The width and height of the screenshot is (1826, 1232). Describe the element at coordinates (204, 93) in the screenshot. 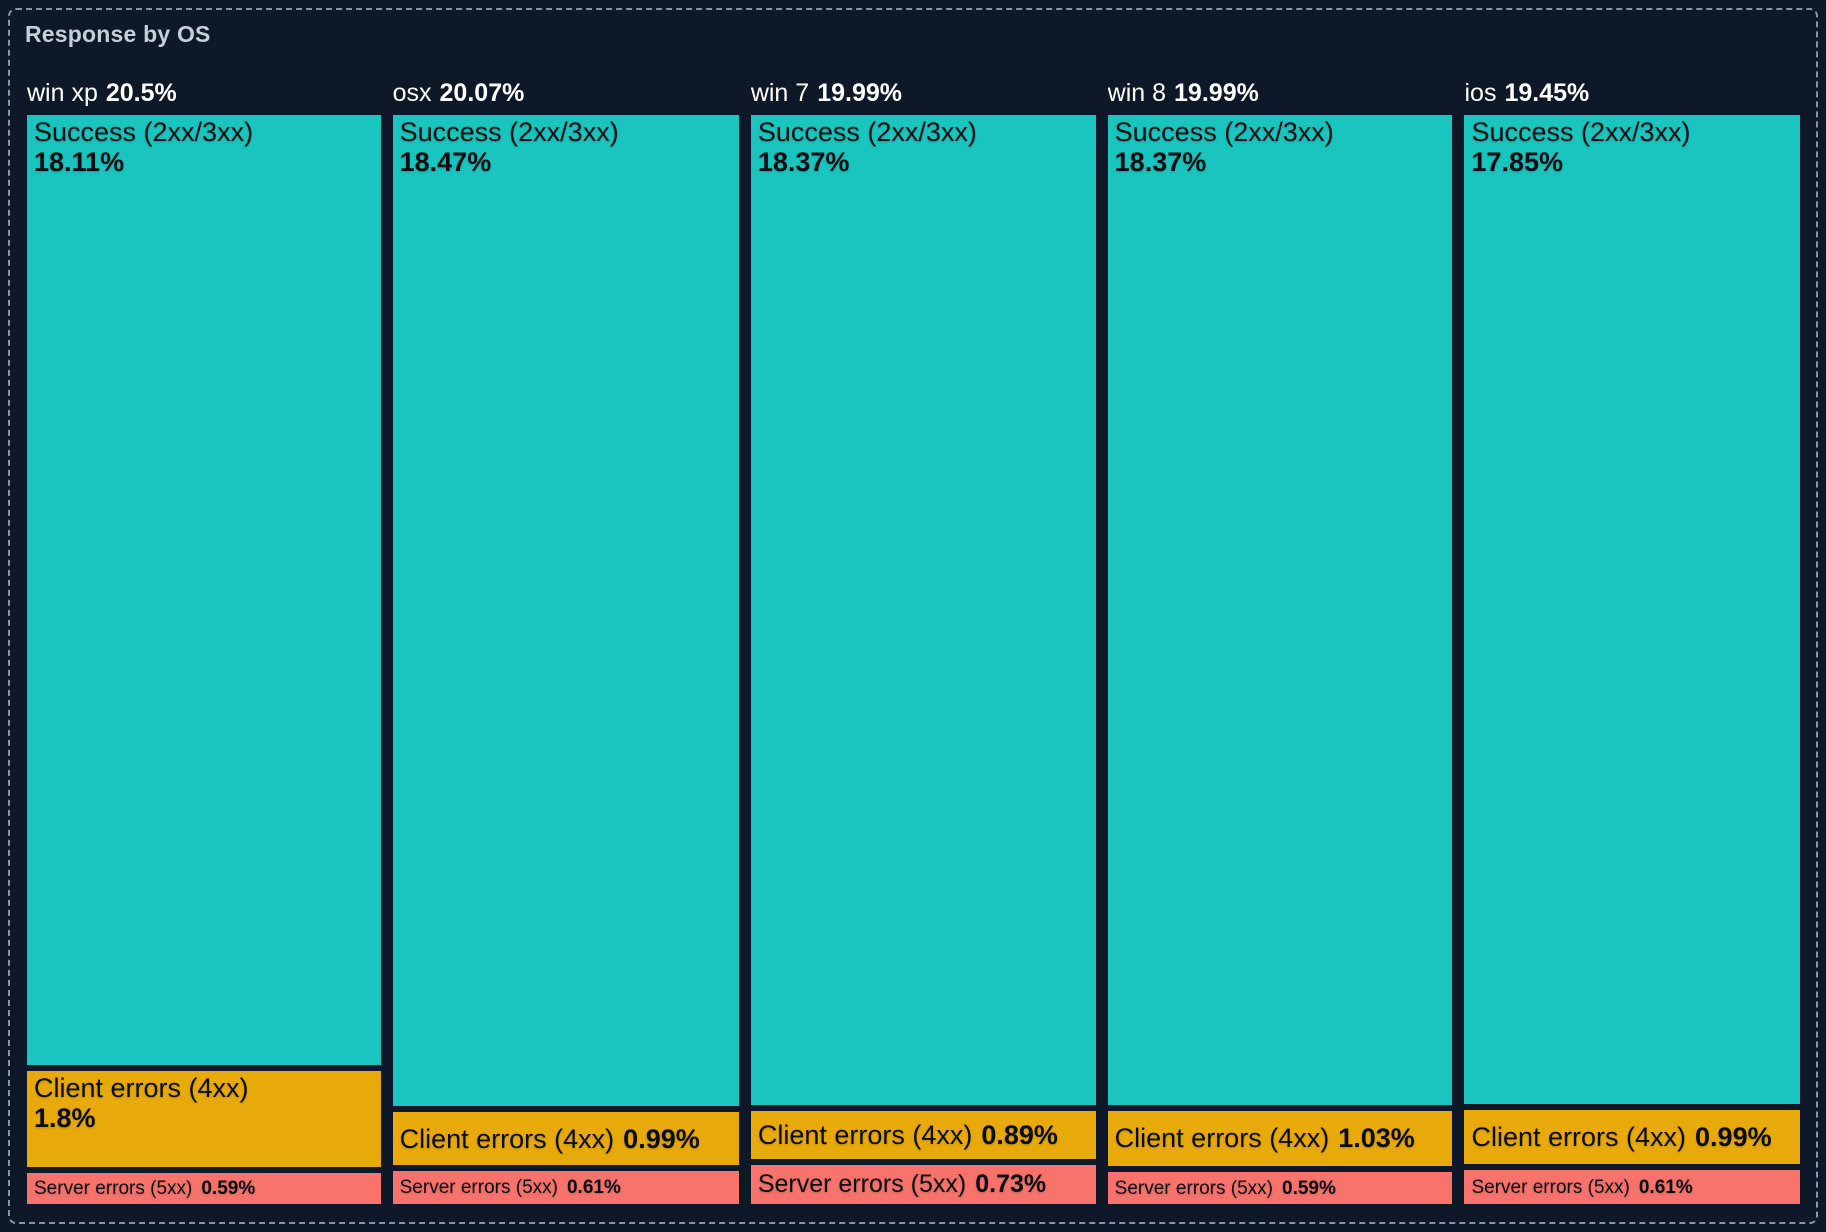

I see `column-header: win xp 20.5%` at that location.